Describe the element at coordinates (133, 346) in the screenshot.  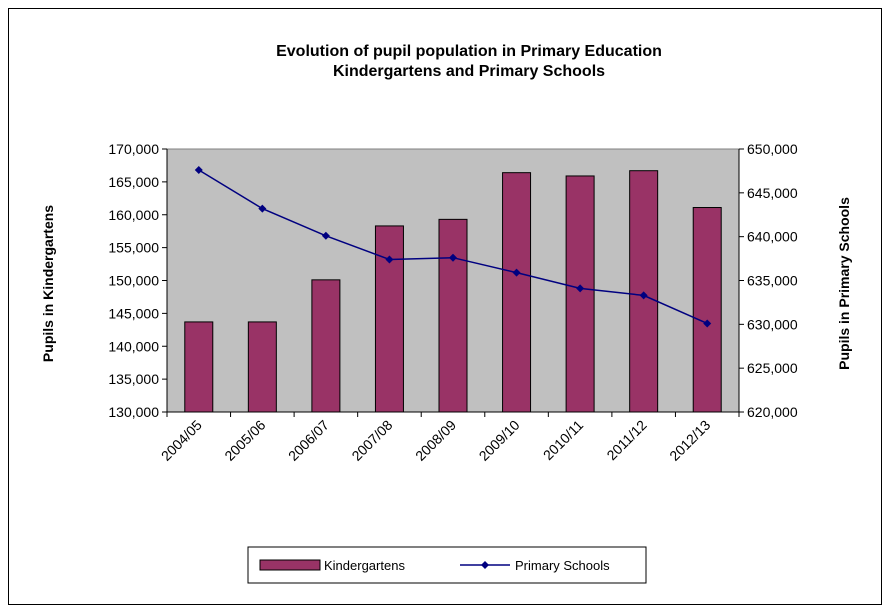
I see `left-axis-tick-label: 140,000` at that location.